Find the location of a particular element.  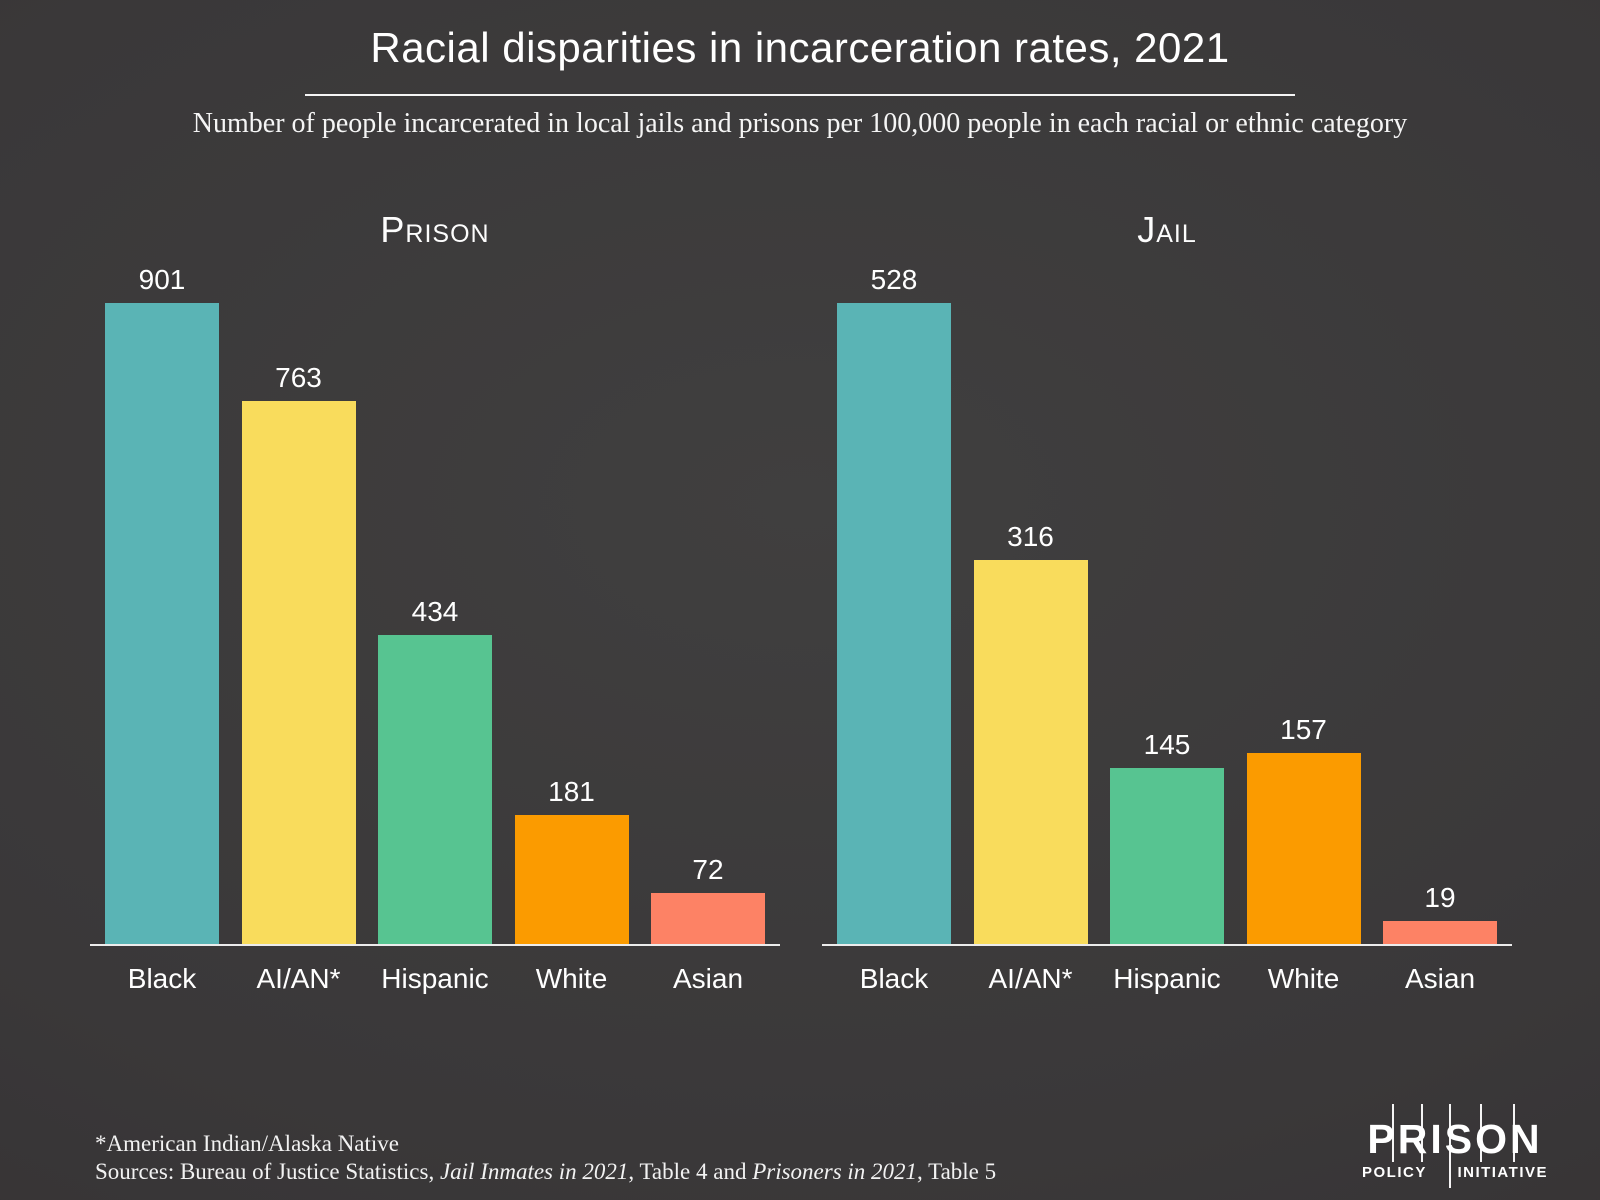

logo-subtext: POLICY INITIATIVE is located at coordinates (1455, 1172).